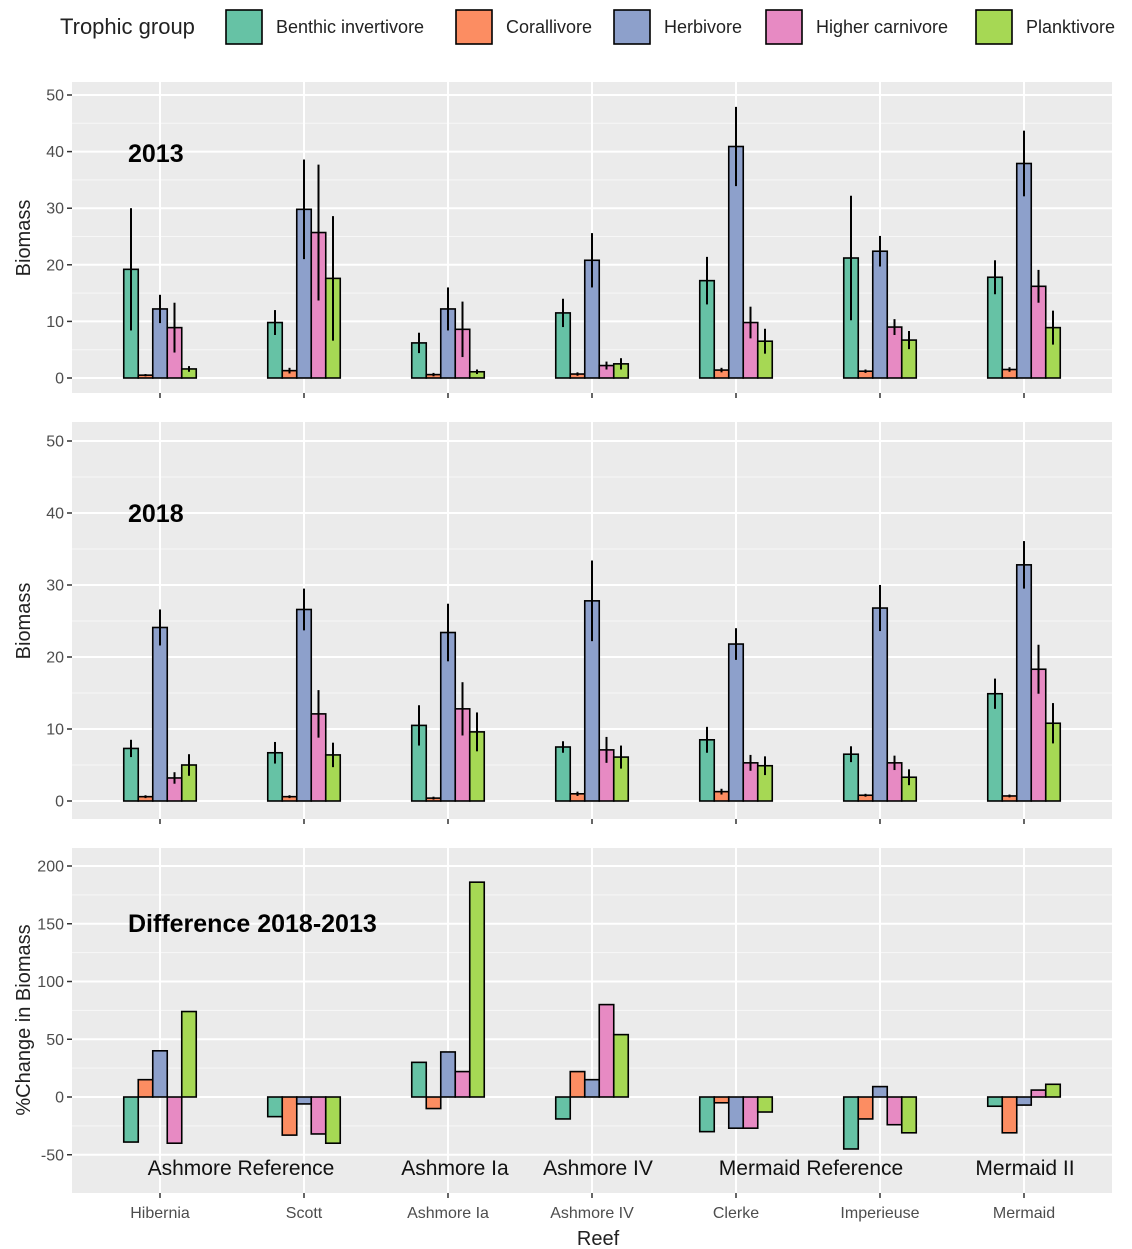 Image resolution: width=1132 pixels, height=1249 pixels. Describe the element at coordinates (707, 1114) in the screenshot. I see `bar-benthic-invertivore-clerke` at that location.